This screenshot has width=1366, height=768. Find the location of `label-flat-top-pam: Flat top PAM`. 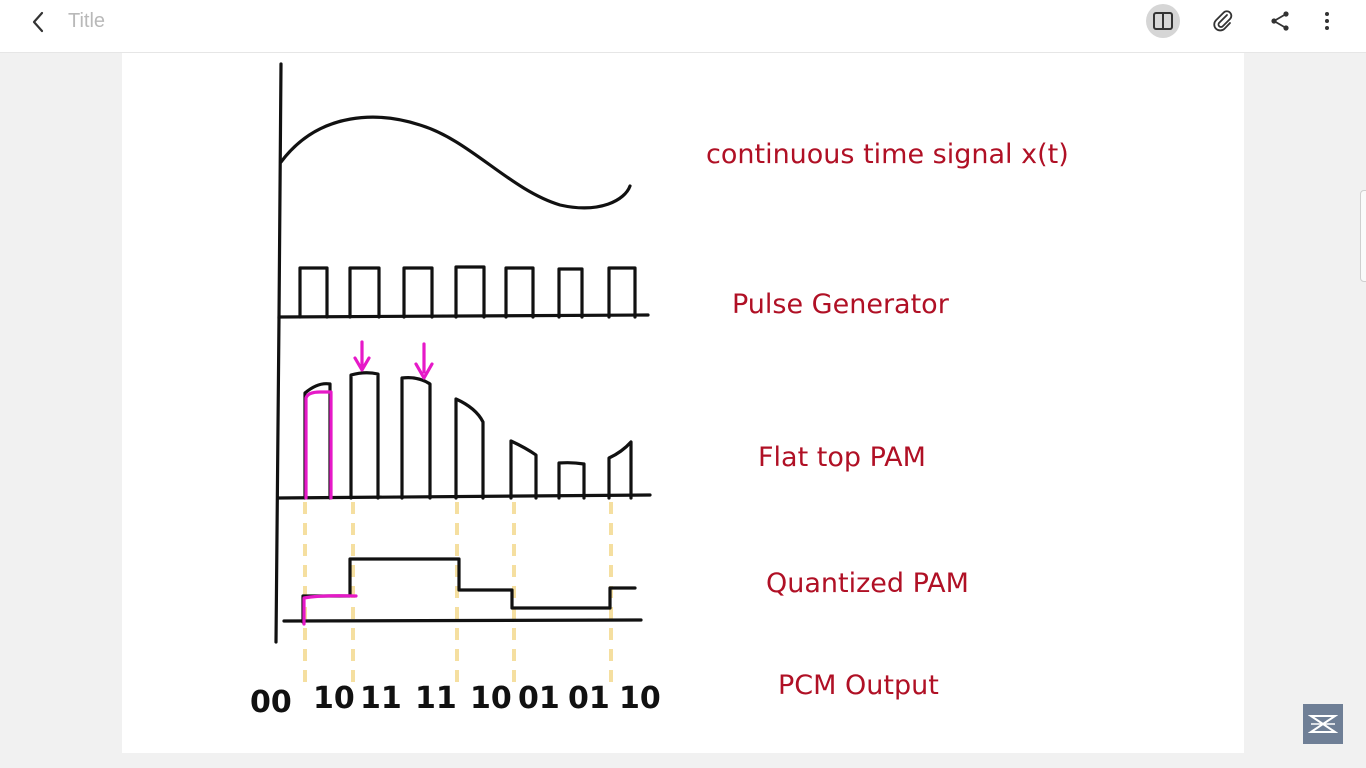

label-flat-top-pam: Flat top PAM is located at coordinates (842, 457).